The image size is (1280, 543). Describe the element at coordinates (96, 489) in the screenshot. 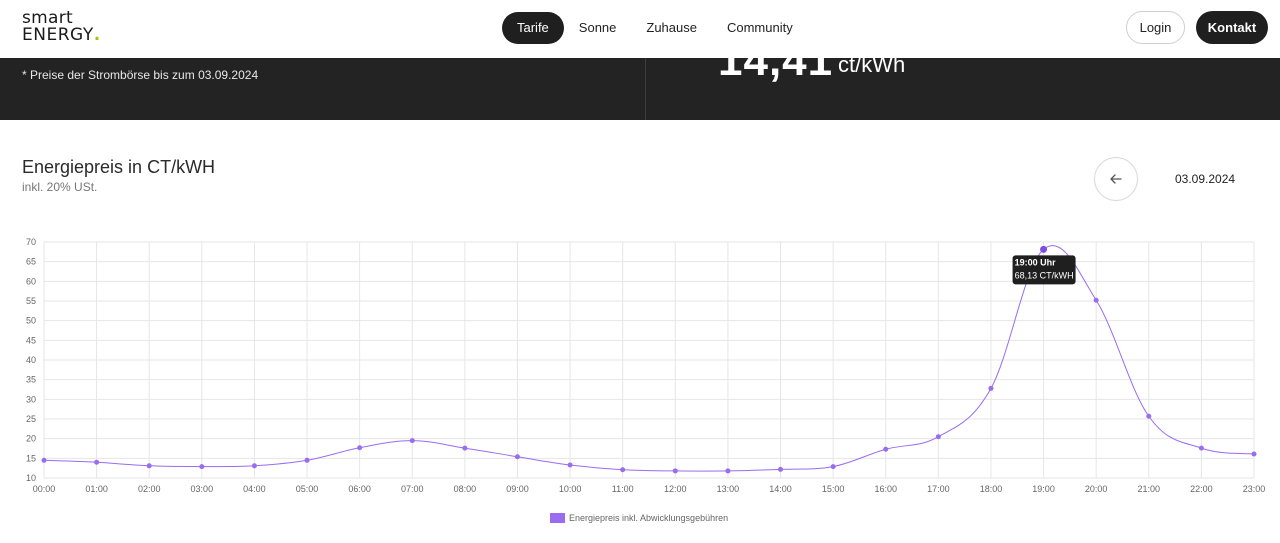

I see `x-tick-label: 01:00` at that location.